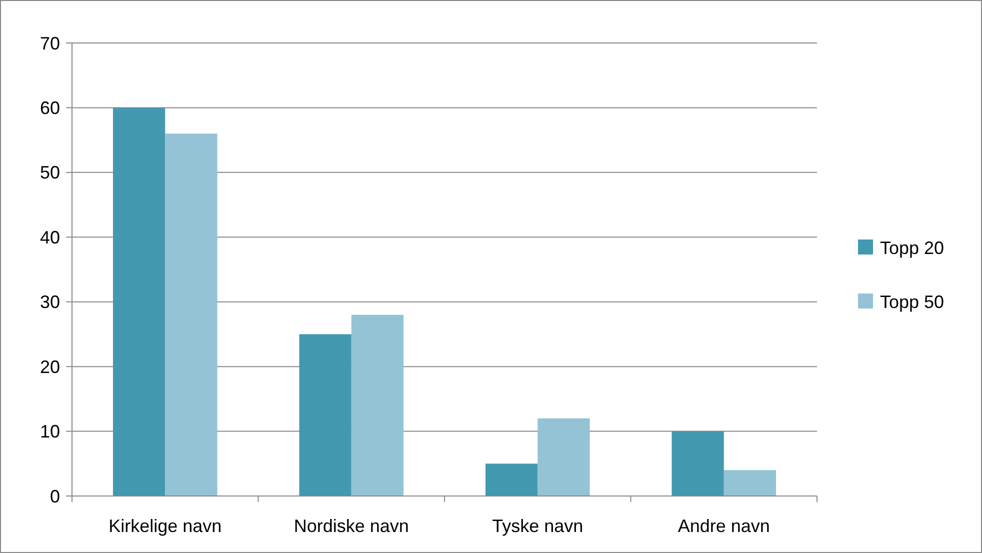  What do you see at coordinates (50, 172) in the screenshot?
I see `y-tick-label: 50` at bounding box center [50, 172].